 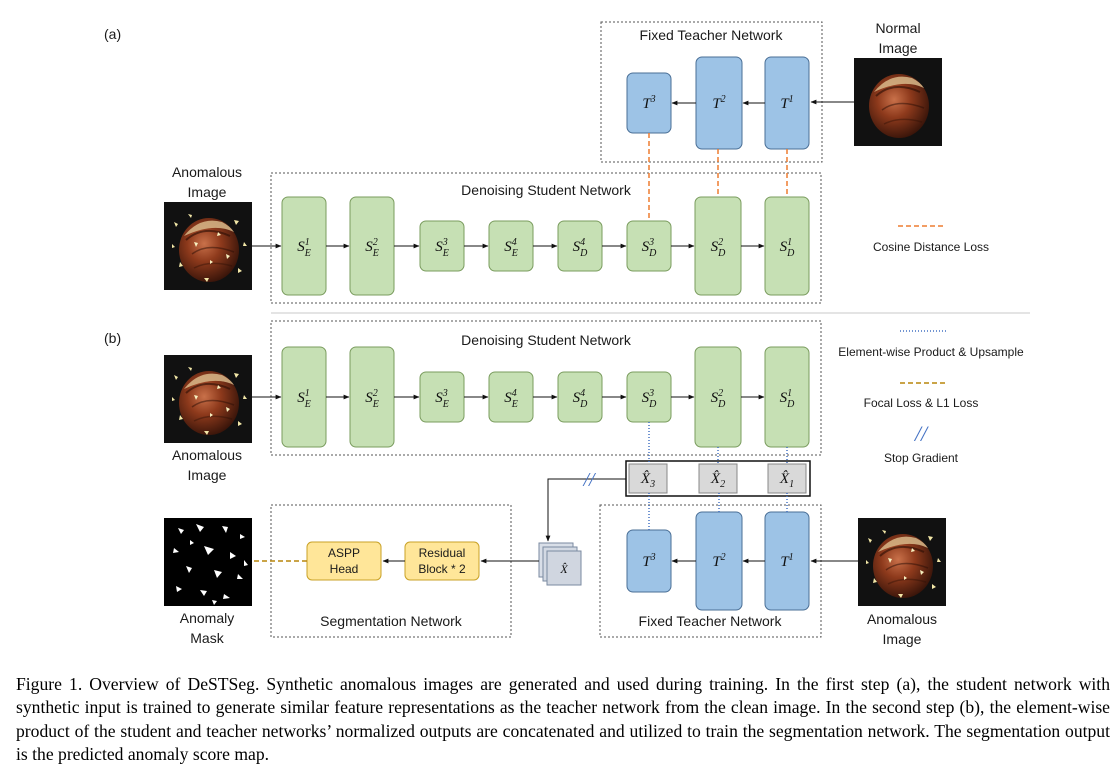 What do you see at coordinates (710, 571) in the screenshot?
I see `teacher-network-box-b` at bounding box center [710, 571].